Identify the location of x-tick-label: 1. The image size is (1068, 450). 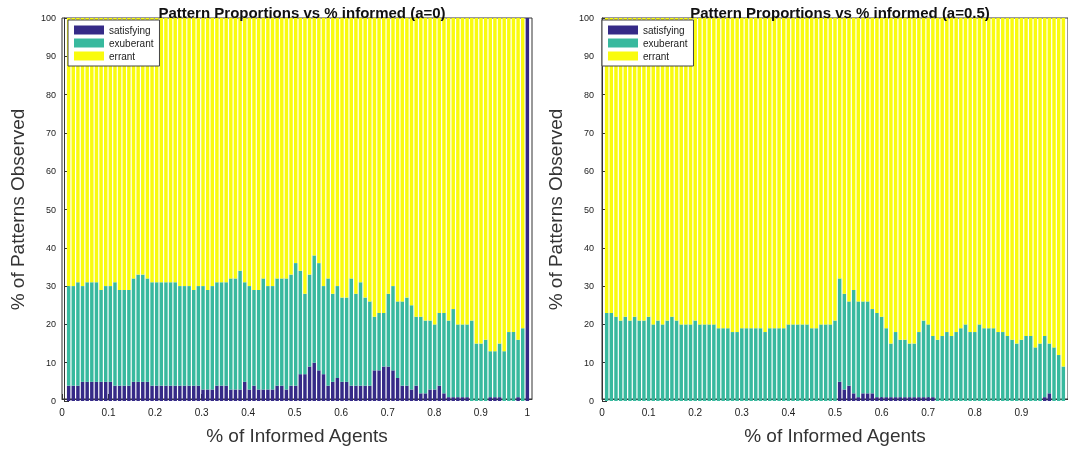
(527, 412).